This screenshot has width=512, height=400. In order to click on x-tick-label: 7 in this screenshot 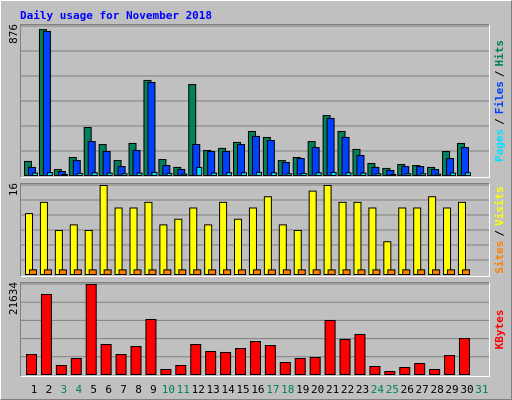, I will do `click(123, 389)`.